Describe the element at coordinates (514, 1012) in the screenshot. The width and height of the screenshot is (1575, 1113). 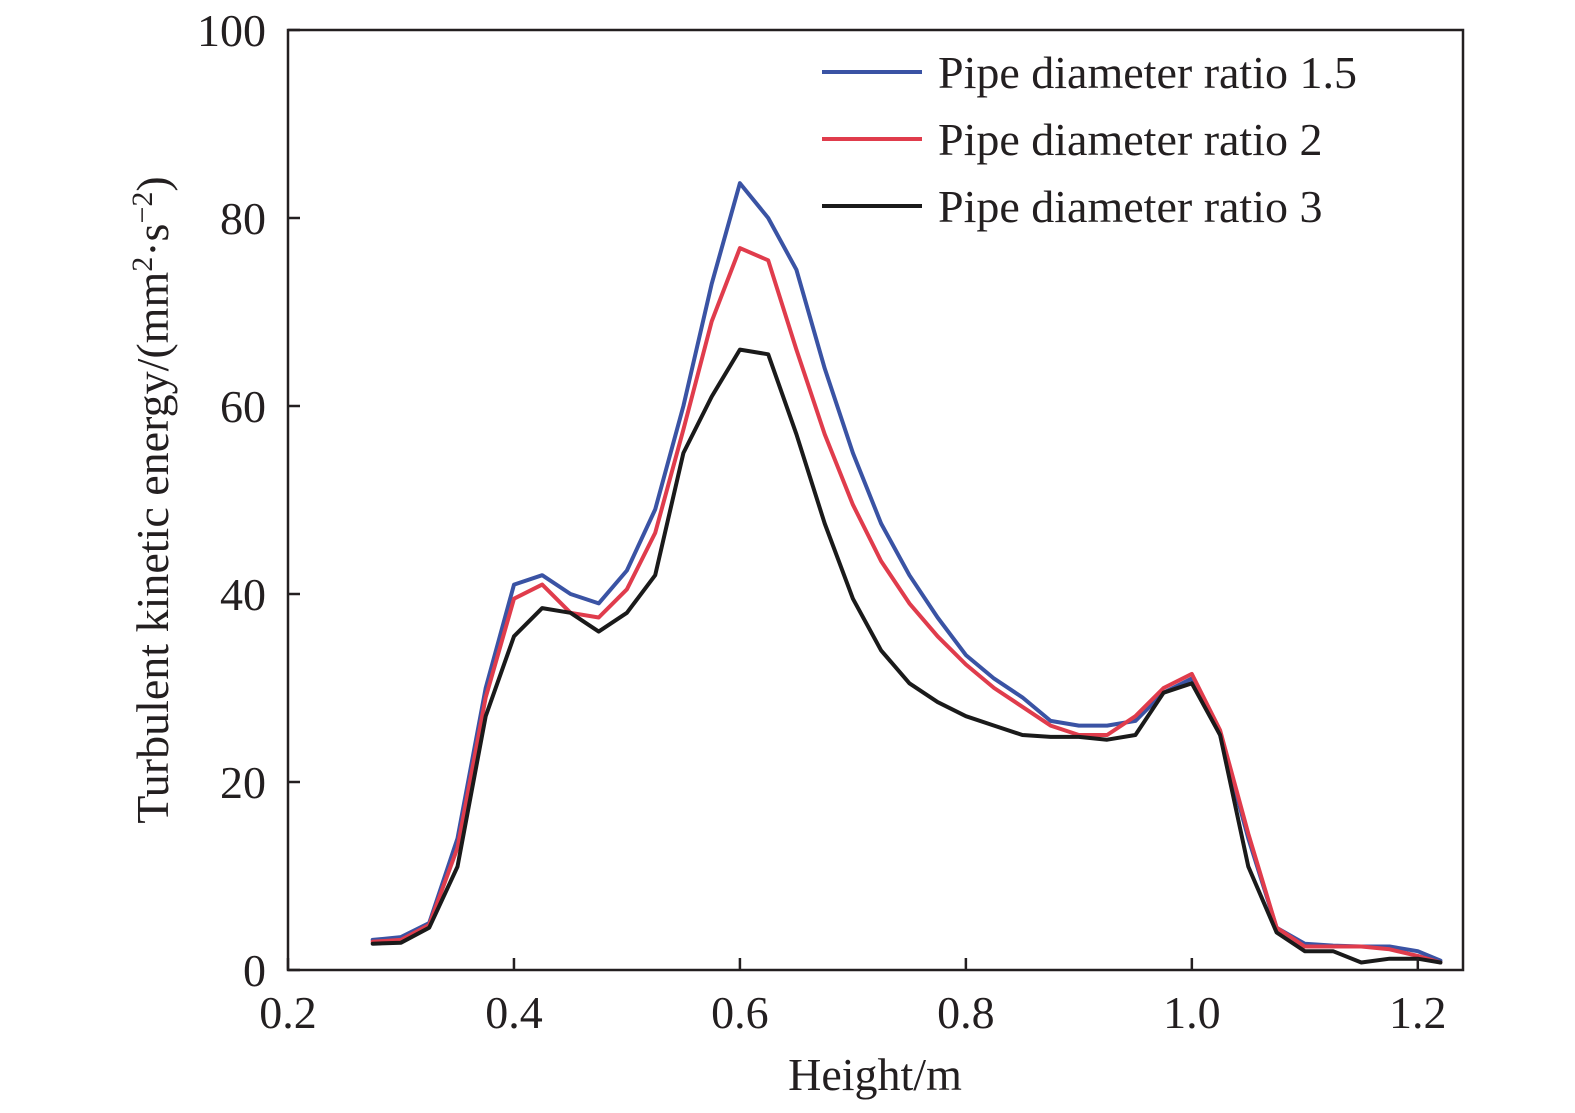
I see `x-tick-label: 0.4` at that location.